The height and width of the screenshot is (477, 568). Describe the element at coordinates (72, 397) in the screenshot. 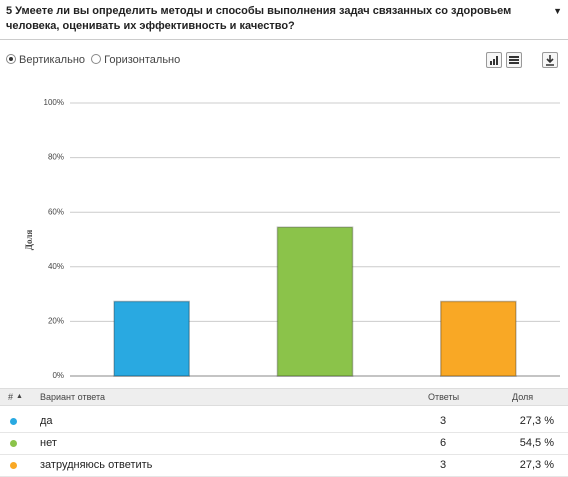

I see `column-header: Вариант ответа` at that location.